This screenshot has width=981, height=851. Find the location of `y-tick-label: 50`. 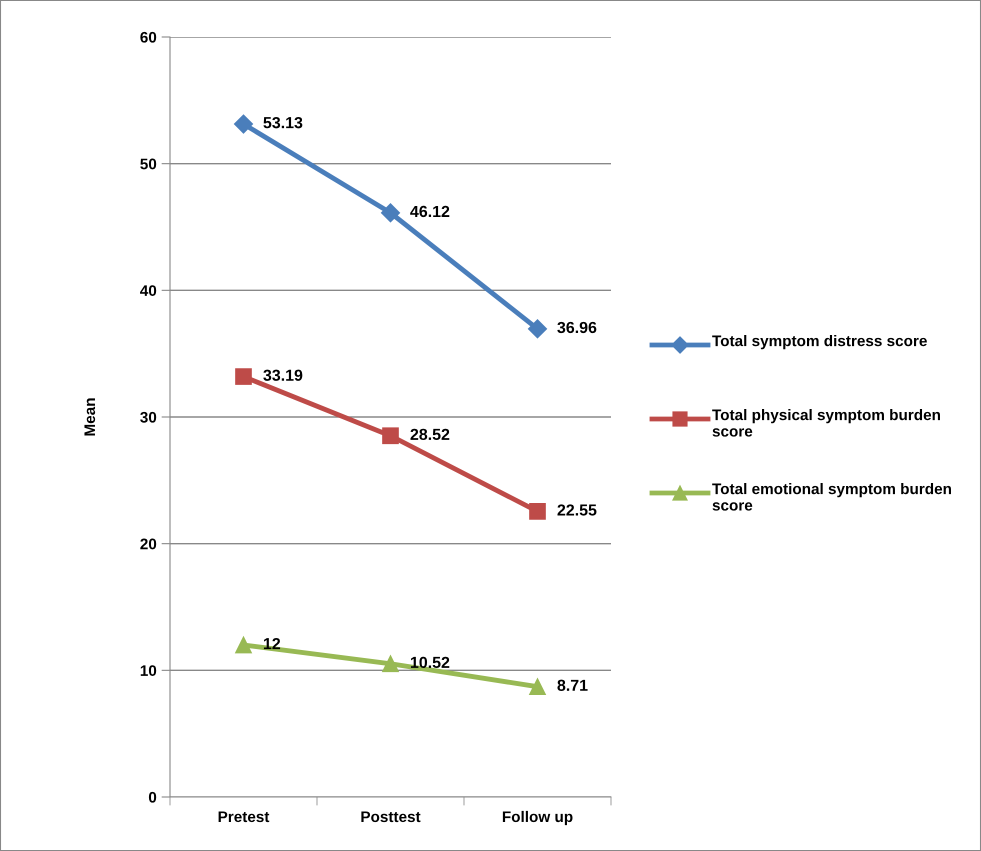

y-tick-label: 50 is located at coordinates (148, 164).